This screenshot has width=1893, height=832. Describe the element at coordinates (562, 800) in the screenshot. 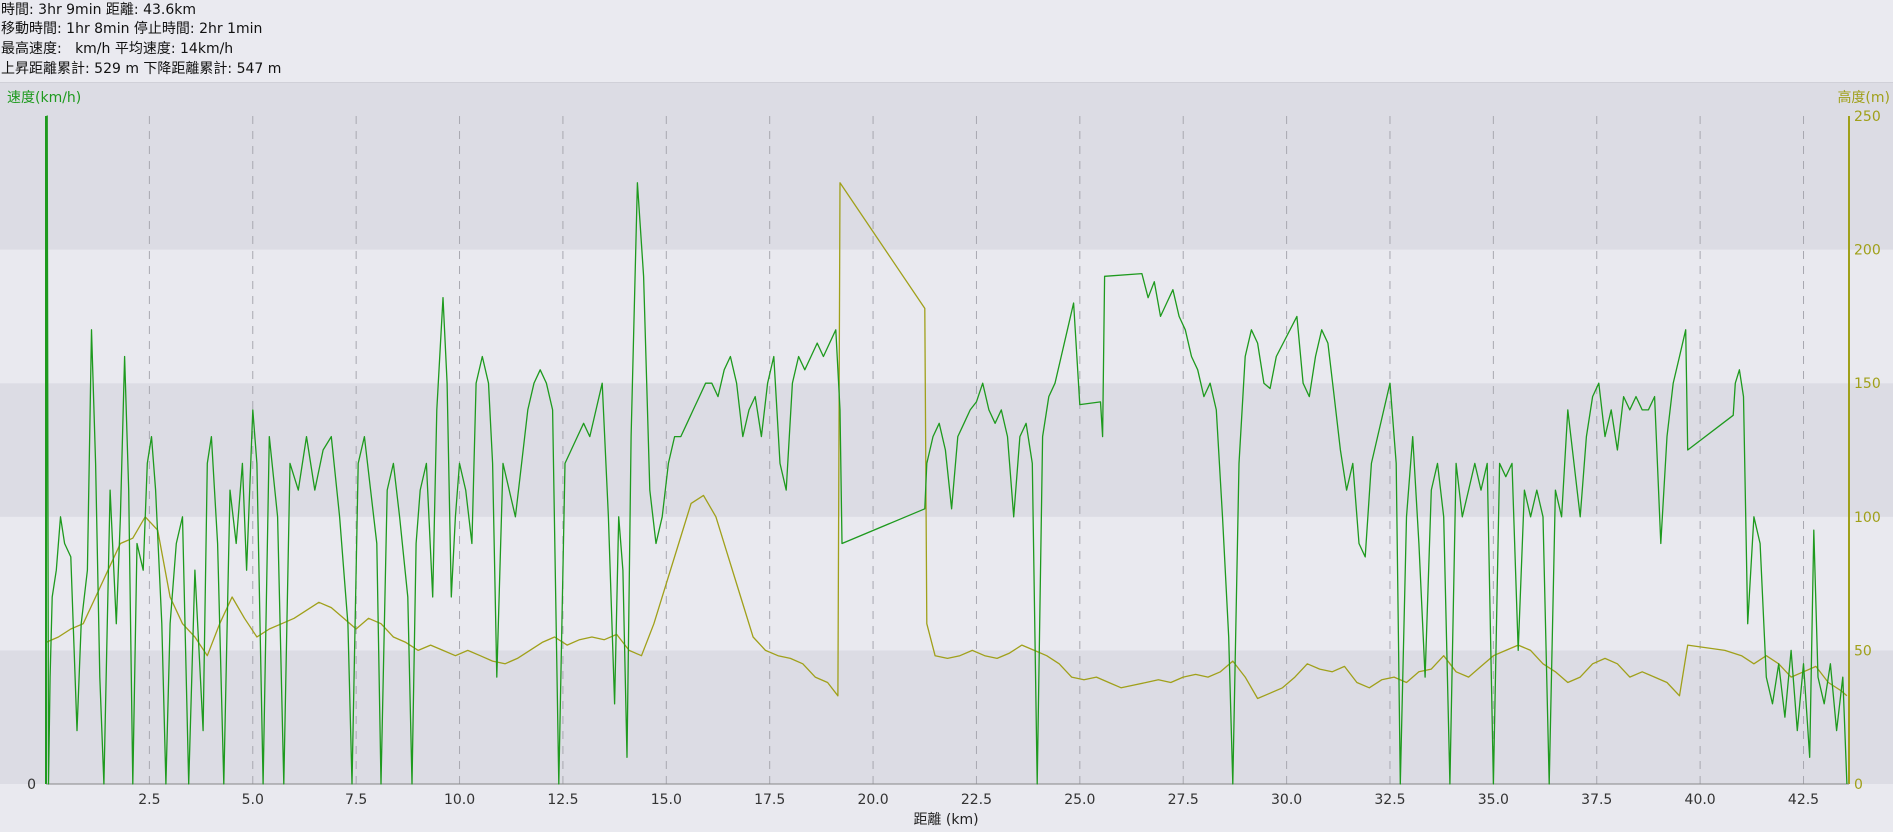

I see `x-tick-label: 12.5` at that location.